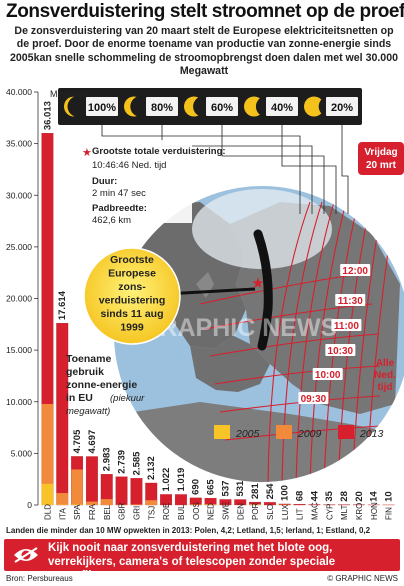 This screenshot has width=404, height=586. I want to click on value-label-SPA: 4.705, so click(77, 441).